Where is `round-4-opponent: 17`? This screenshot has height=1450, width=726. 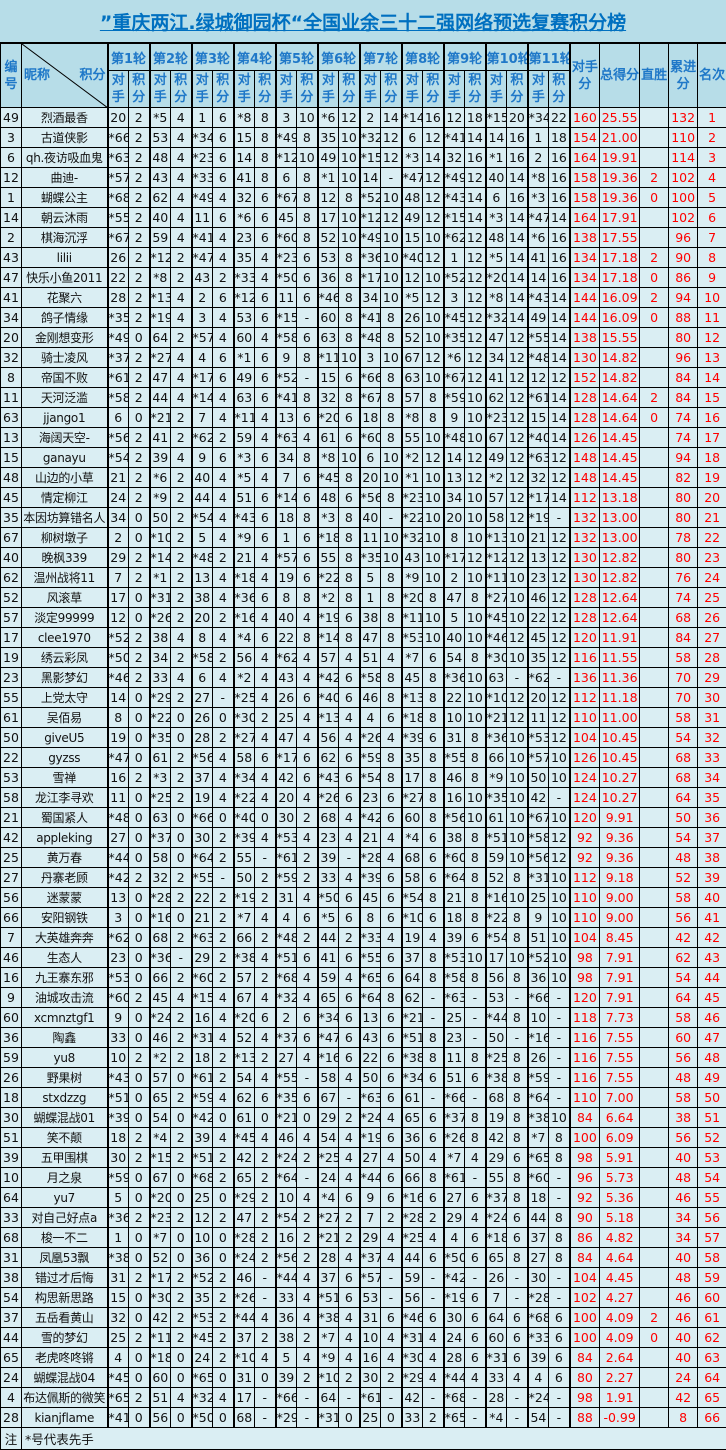
round-4-opponent: 17 is located at coordinates (244, 1397).